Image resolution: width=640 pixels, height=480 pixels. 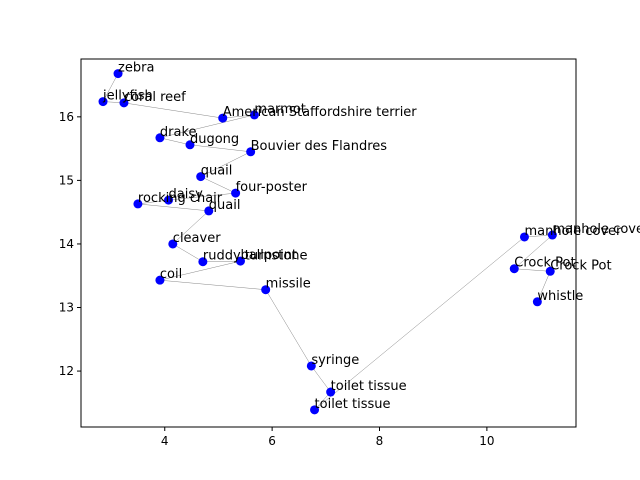 I want to click on x-tick-label: 10, so click(x=486, y=441).